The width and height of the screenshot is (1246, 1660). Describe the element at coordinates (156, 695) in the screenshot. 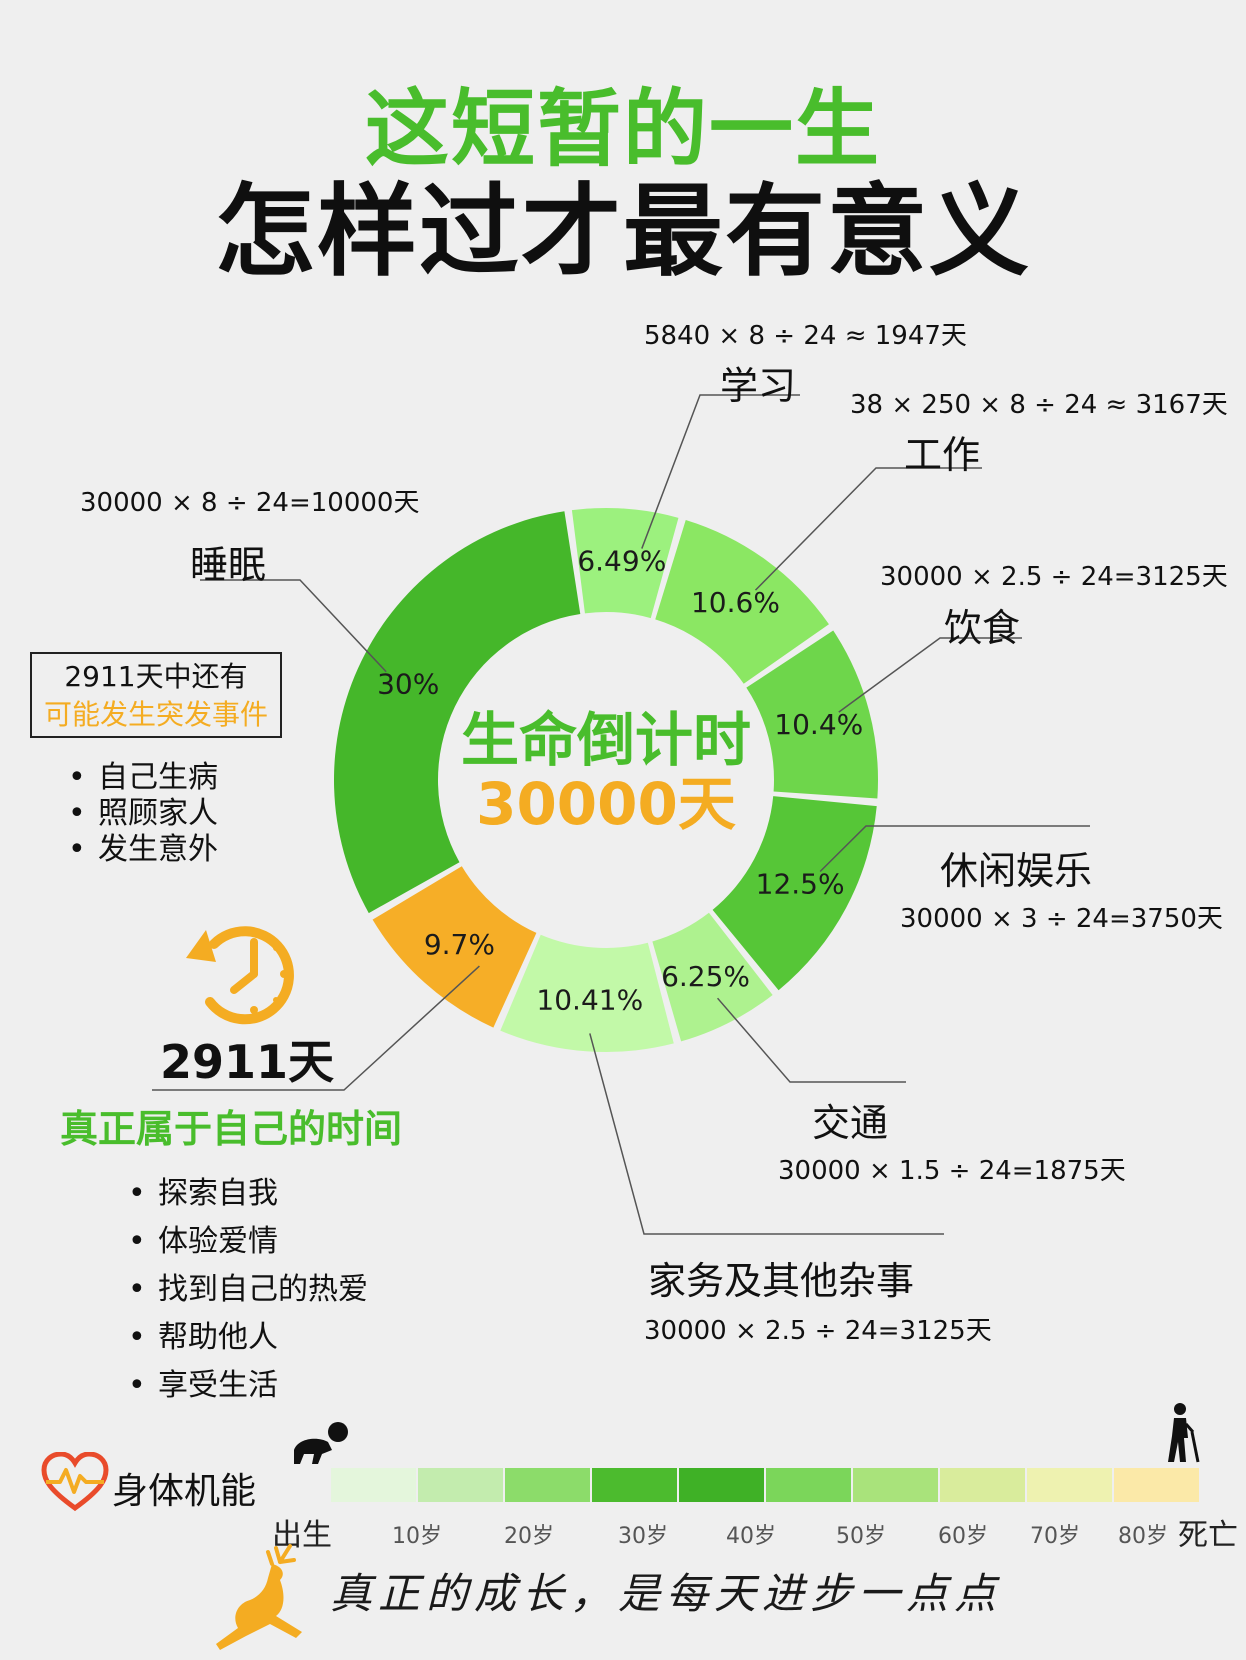

I see `emergency-note-box: 2911天中还有 可能发生突发事件` at that location.